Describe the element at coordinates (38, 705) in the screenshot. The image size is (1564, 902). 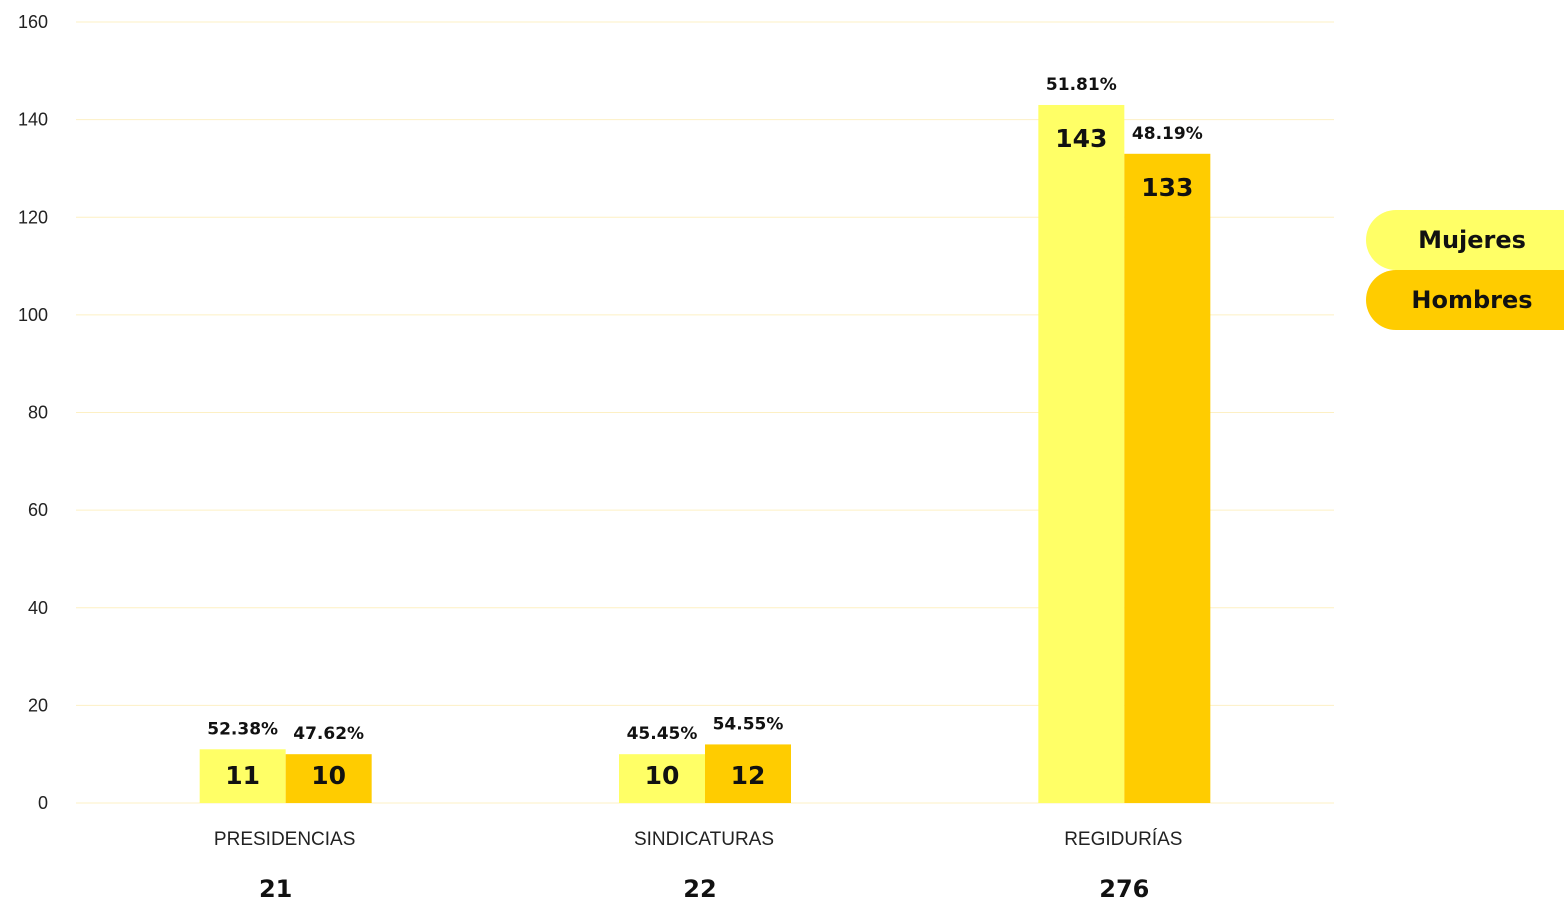
I see `y-tick-label: 20` at that location.